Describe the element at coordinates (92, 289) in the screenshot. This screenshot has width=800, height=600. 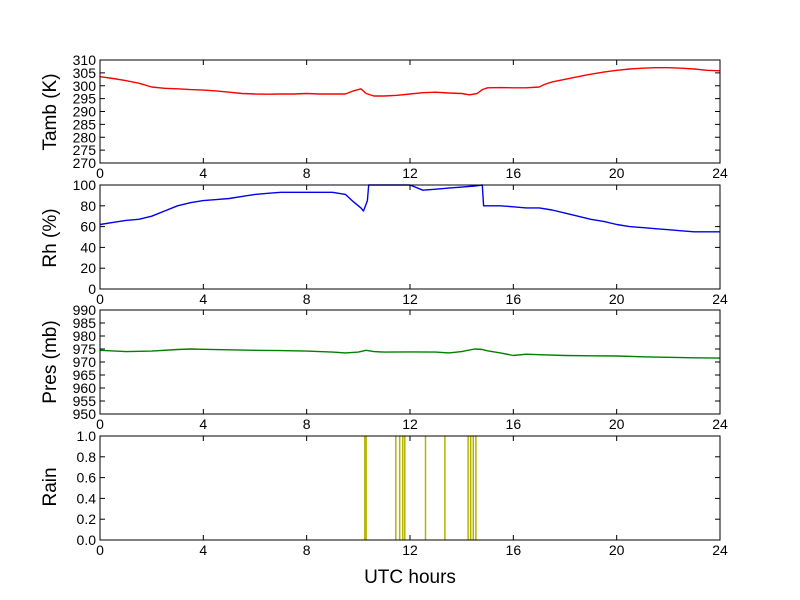
I see `rh-ytick-label: 0` at that location.